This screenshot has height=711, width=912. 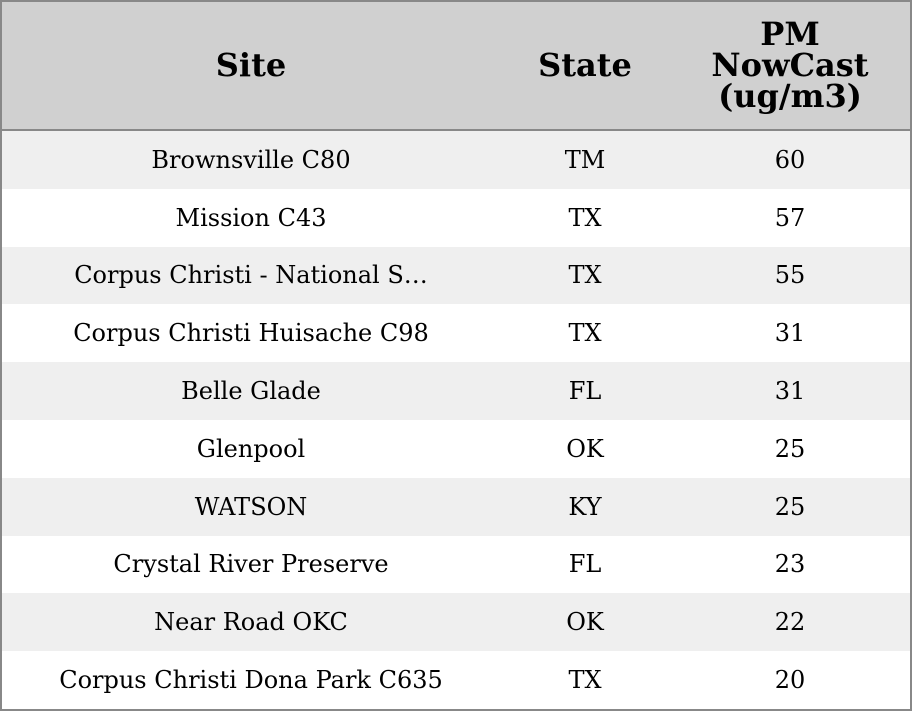 What do you see at coordinates (456, 506) in the screenshot?
I see `table-row: WATSON KY 25` at bounding box center [456, 506].